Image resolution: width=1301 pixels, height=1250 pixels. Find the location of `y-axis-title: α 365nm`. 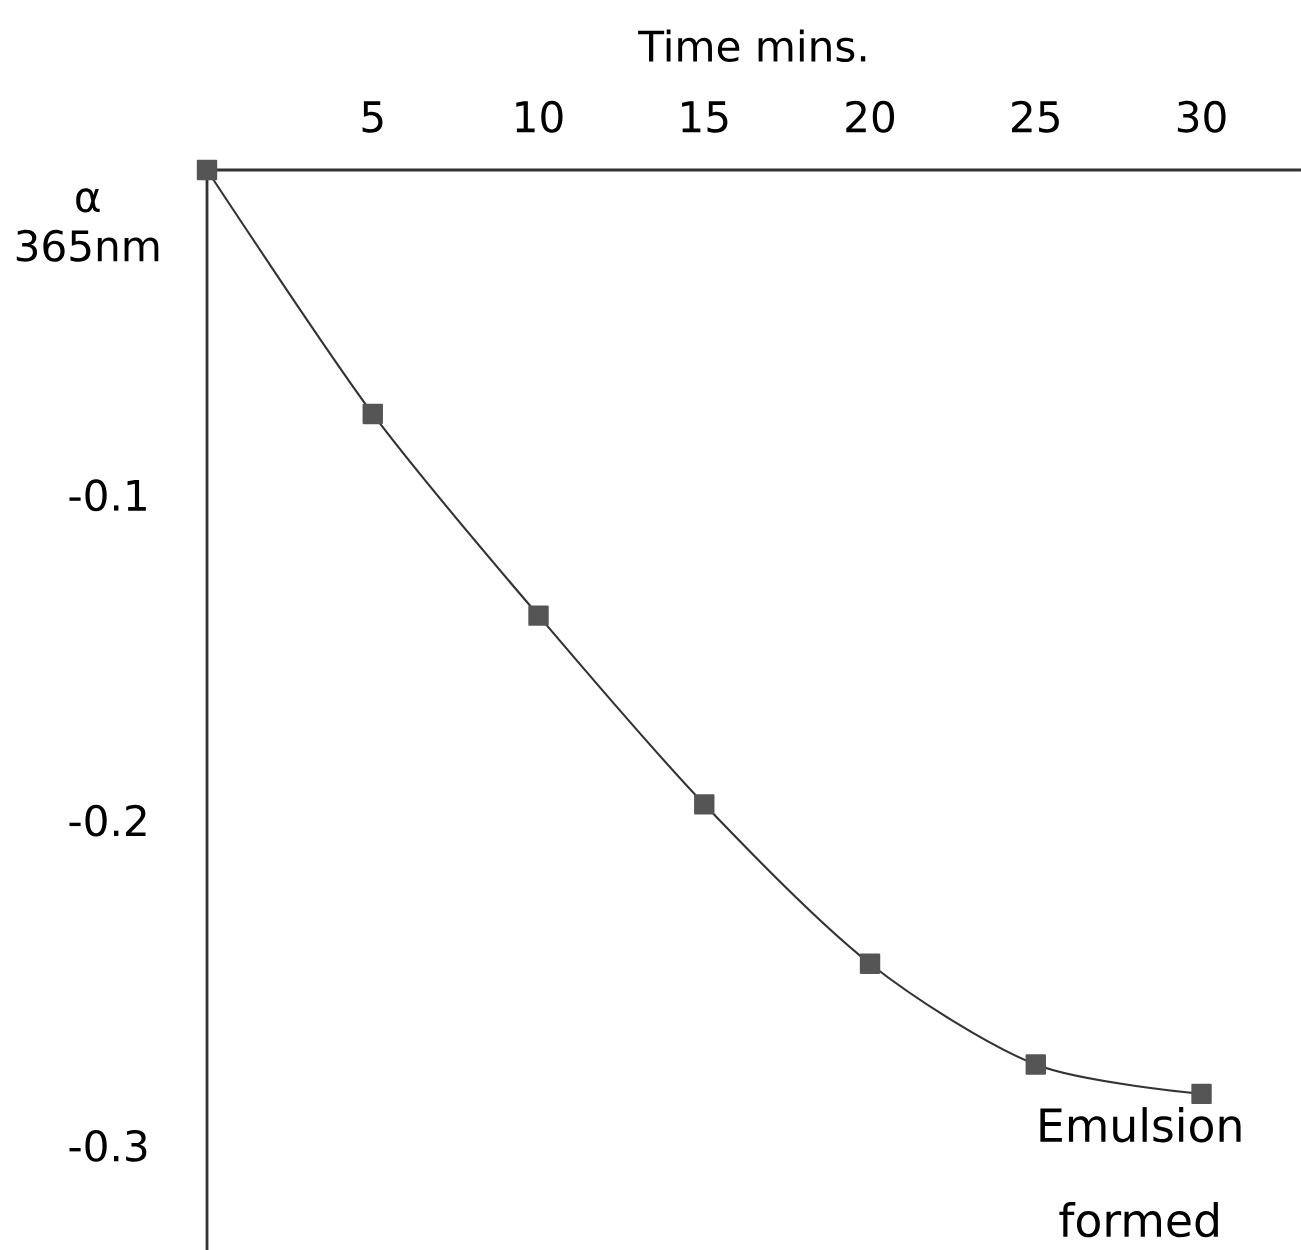

y-axis-title: α 365nm is located at coordinates (87, 225).